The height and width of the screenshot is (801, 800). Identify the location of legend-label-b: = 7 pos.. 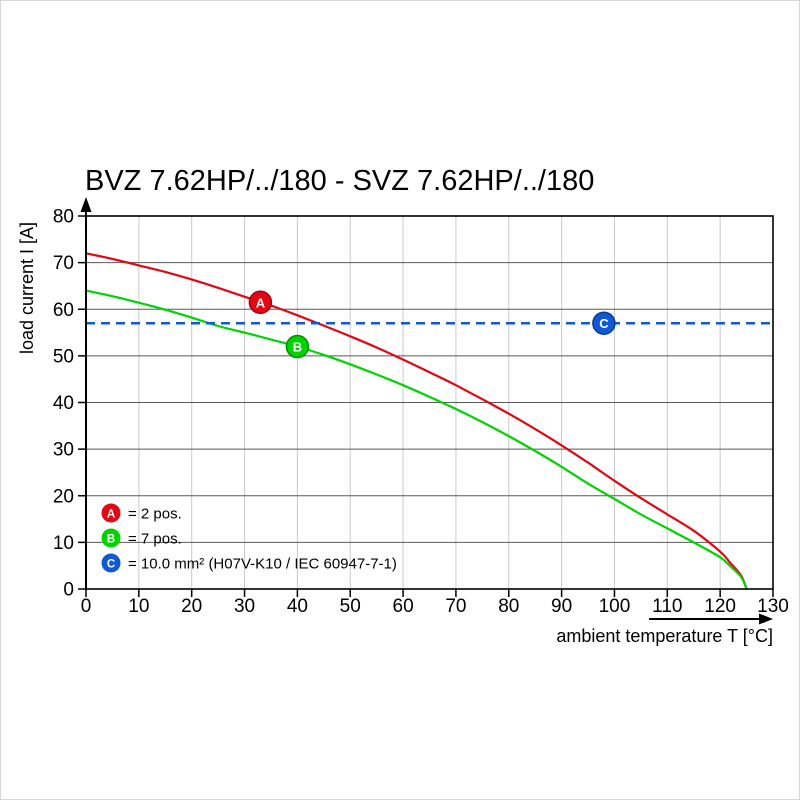
(155, 539).